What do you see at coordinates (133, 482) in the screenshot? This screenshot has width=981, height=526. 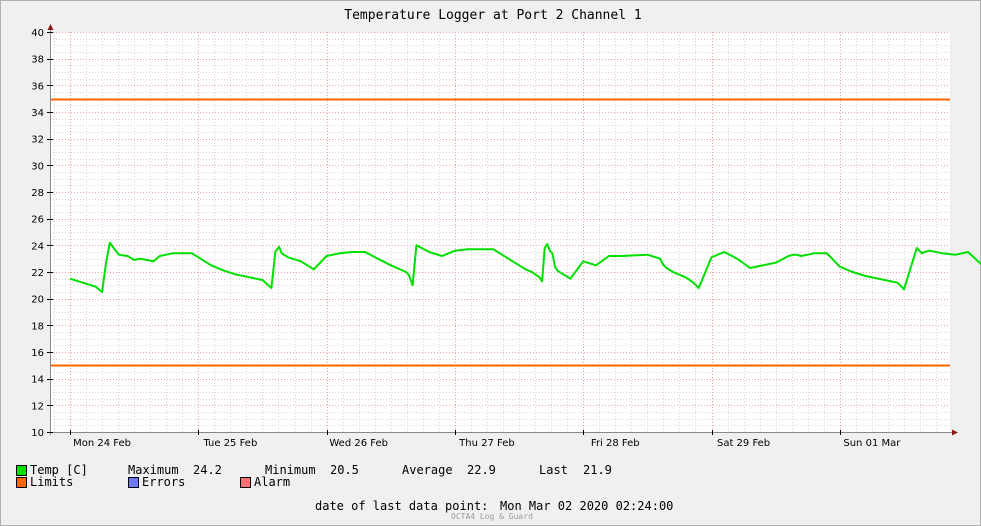 I see `legend-swatch-errors` at bounding box center [133, 482].